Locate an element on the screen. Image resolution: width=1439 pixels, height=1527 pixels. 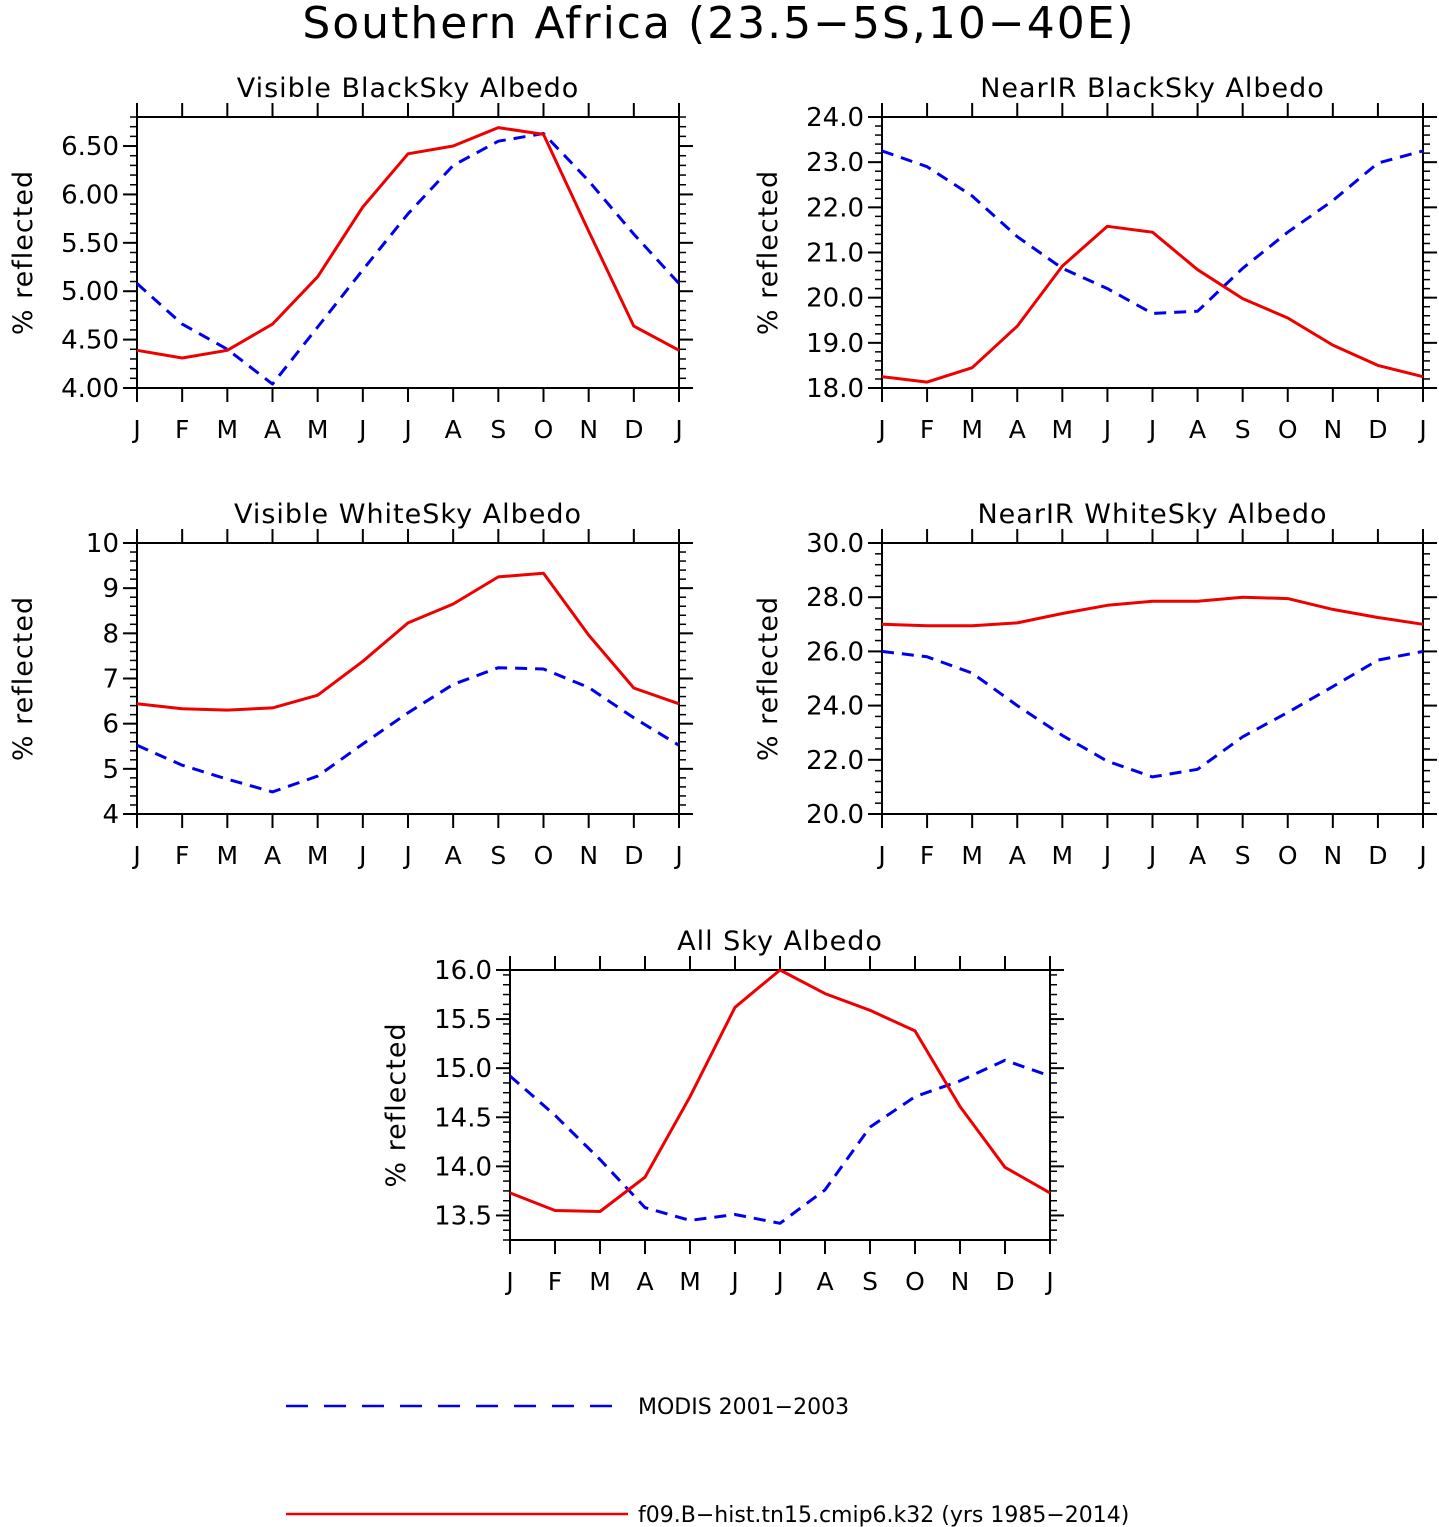
y-tick-label: 6.50 is located at coordinates (90, 147).